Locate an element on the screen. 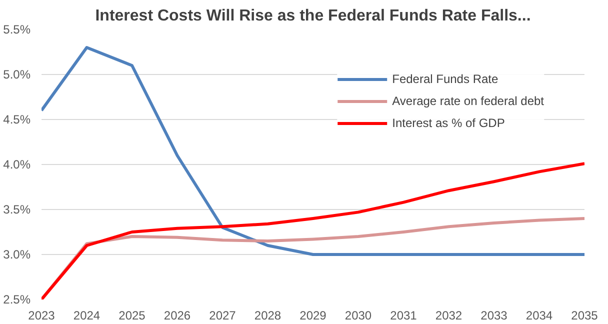 Image resolution: width=608 pixels, height=324 pixels. x-tick-label: 2027 is located at coordinates (222, 315).